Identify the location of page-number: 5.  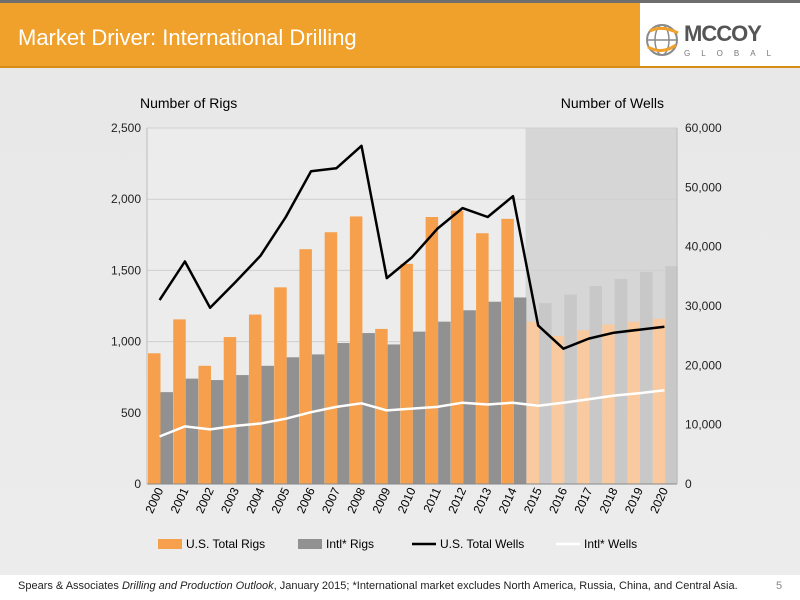
(779, 586).